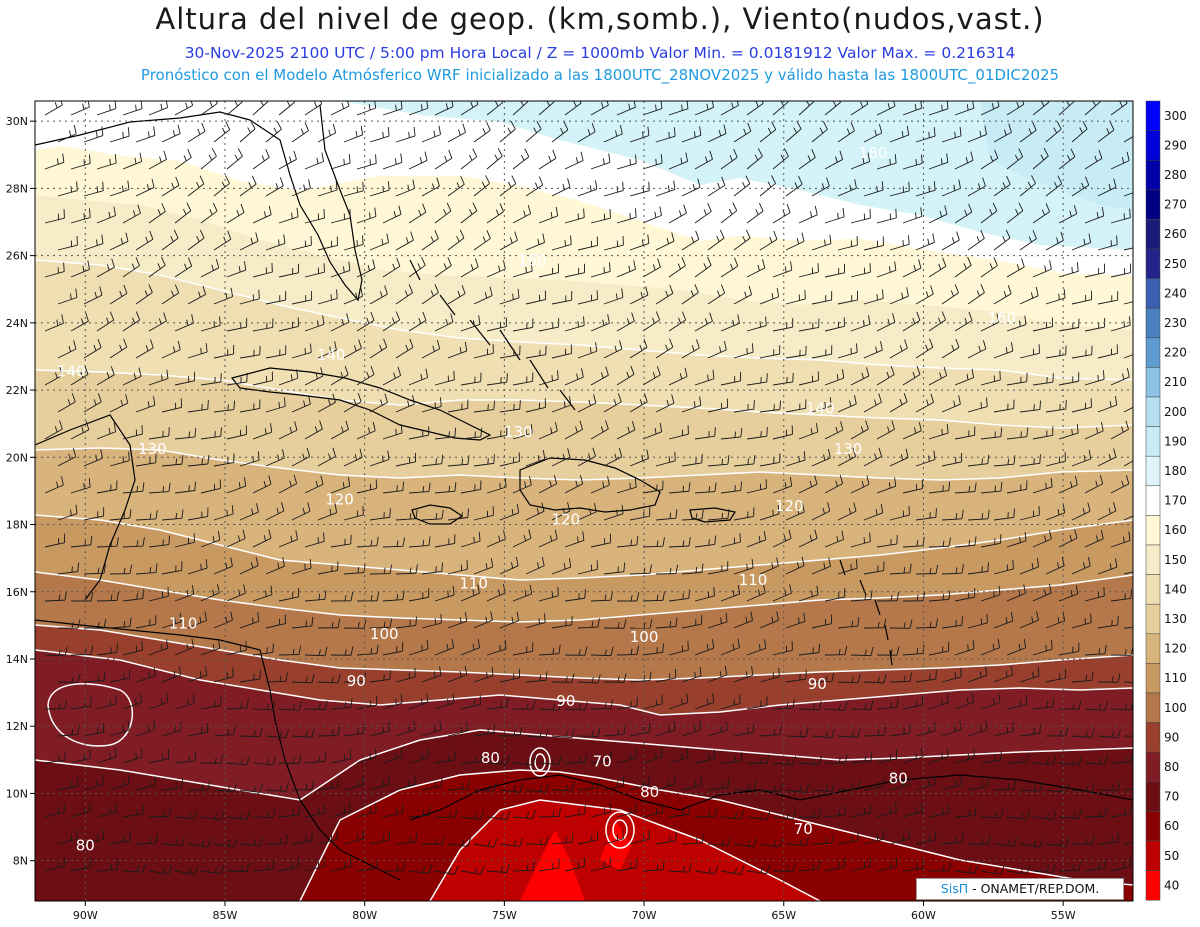 Image resolution: width=1200 pixels, height=927 pixels. I want to click on colorbar-label: 190, so click(1175, 441).